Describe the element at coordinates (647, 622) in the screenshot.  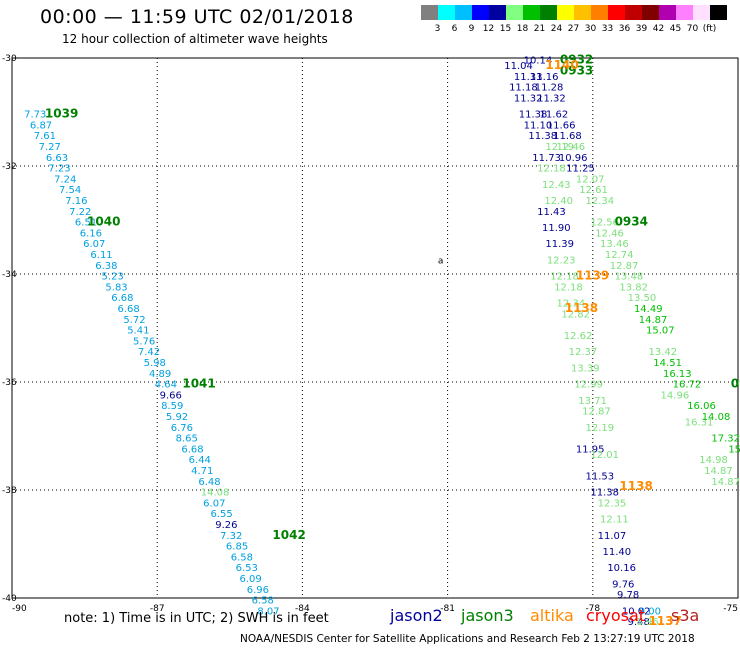
I see `wave-height-value: 8.96` at that location.